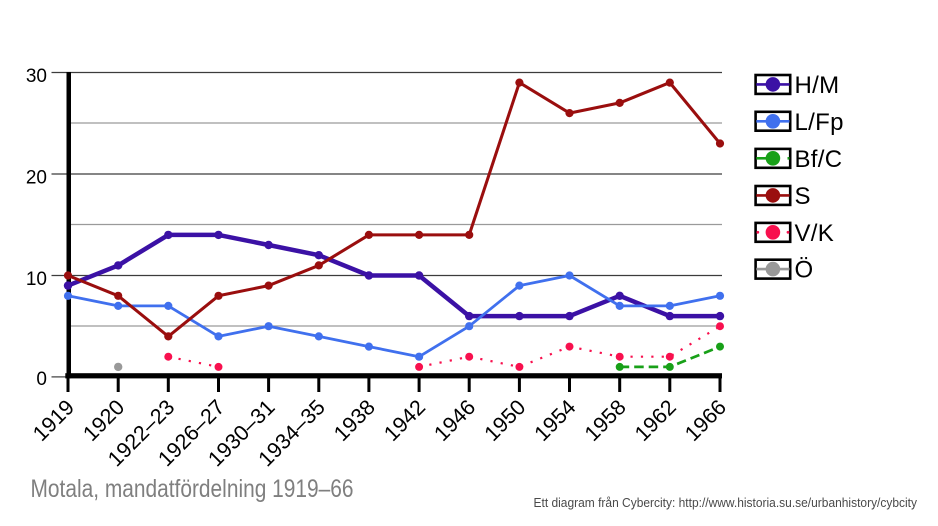  What do you see at coordinates (192, 489) in the screenshot?
I see `svg-text:Motala, mandatfördelning 1919–: Motala, mandatfördelning 1919–66` at bounding box center [192, 489].